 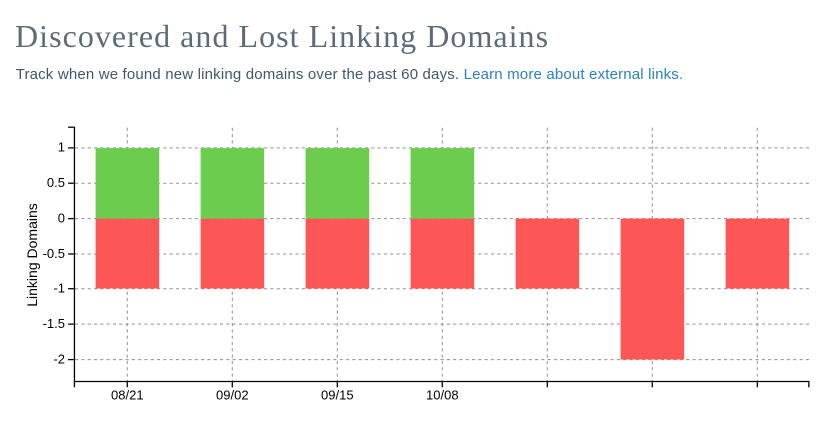 I want to click on svg-text: 0.5, so click(x=56, y=182).